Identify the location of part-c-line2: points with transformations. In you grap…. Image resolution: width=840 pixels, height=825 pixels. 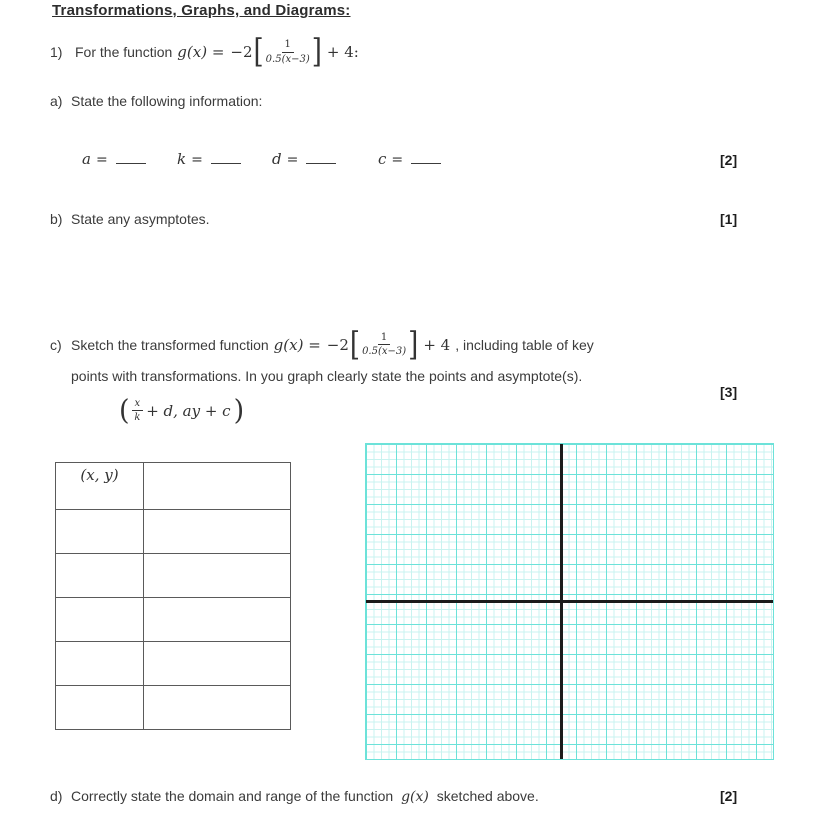
(327, 376).